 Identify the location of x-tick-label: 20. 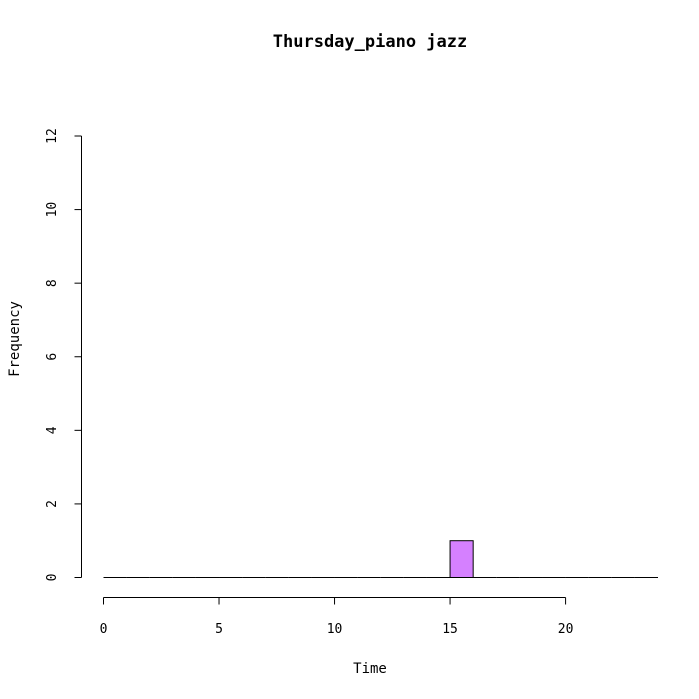
(566, 629).